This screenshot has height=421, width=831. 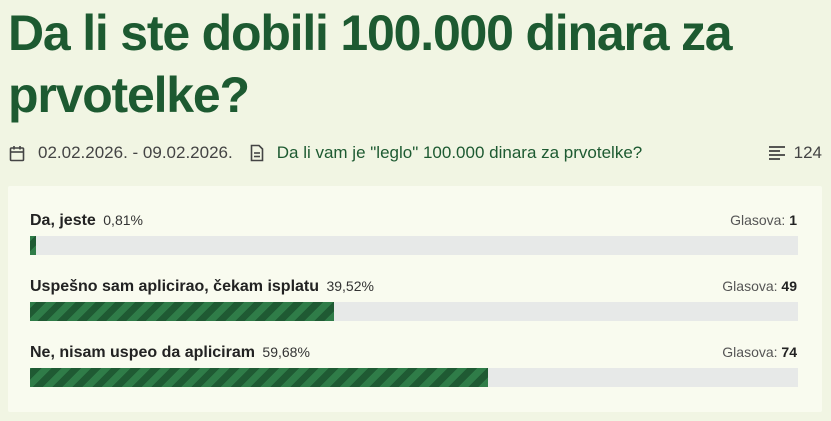 What do you see at coordinates (807, 152) in the screenshot?
I see `total-count-value: 124` at bounding box center [807, 152].